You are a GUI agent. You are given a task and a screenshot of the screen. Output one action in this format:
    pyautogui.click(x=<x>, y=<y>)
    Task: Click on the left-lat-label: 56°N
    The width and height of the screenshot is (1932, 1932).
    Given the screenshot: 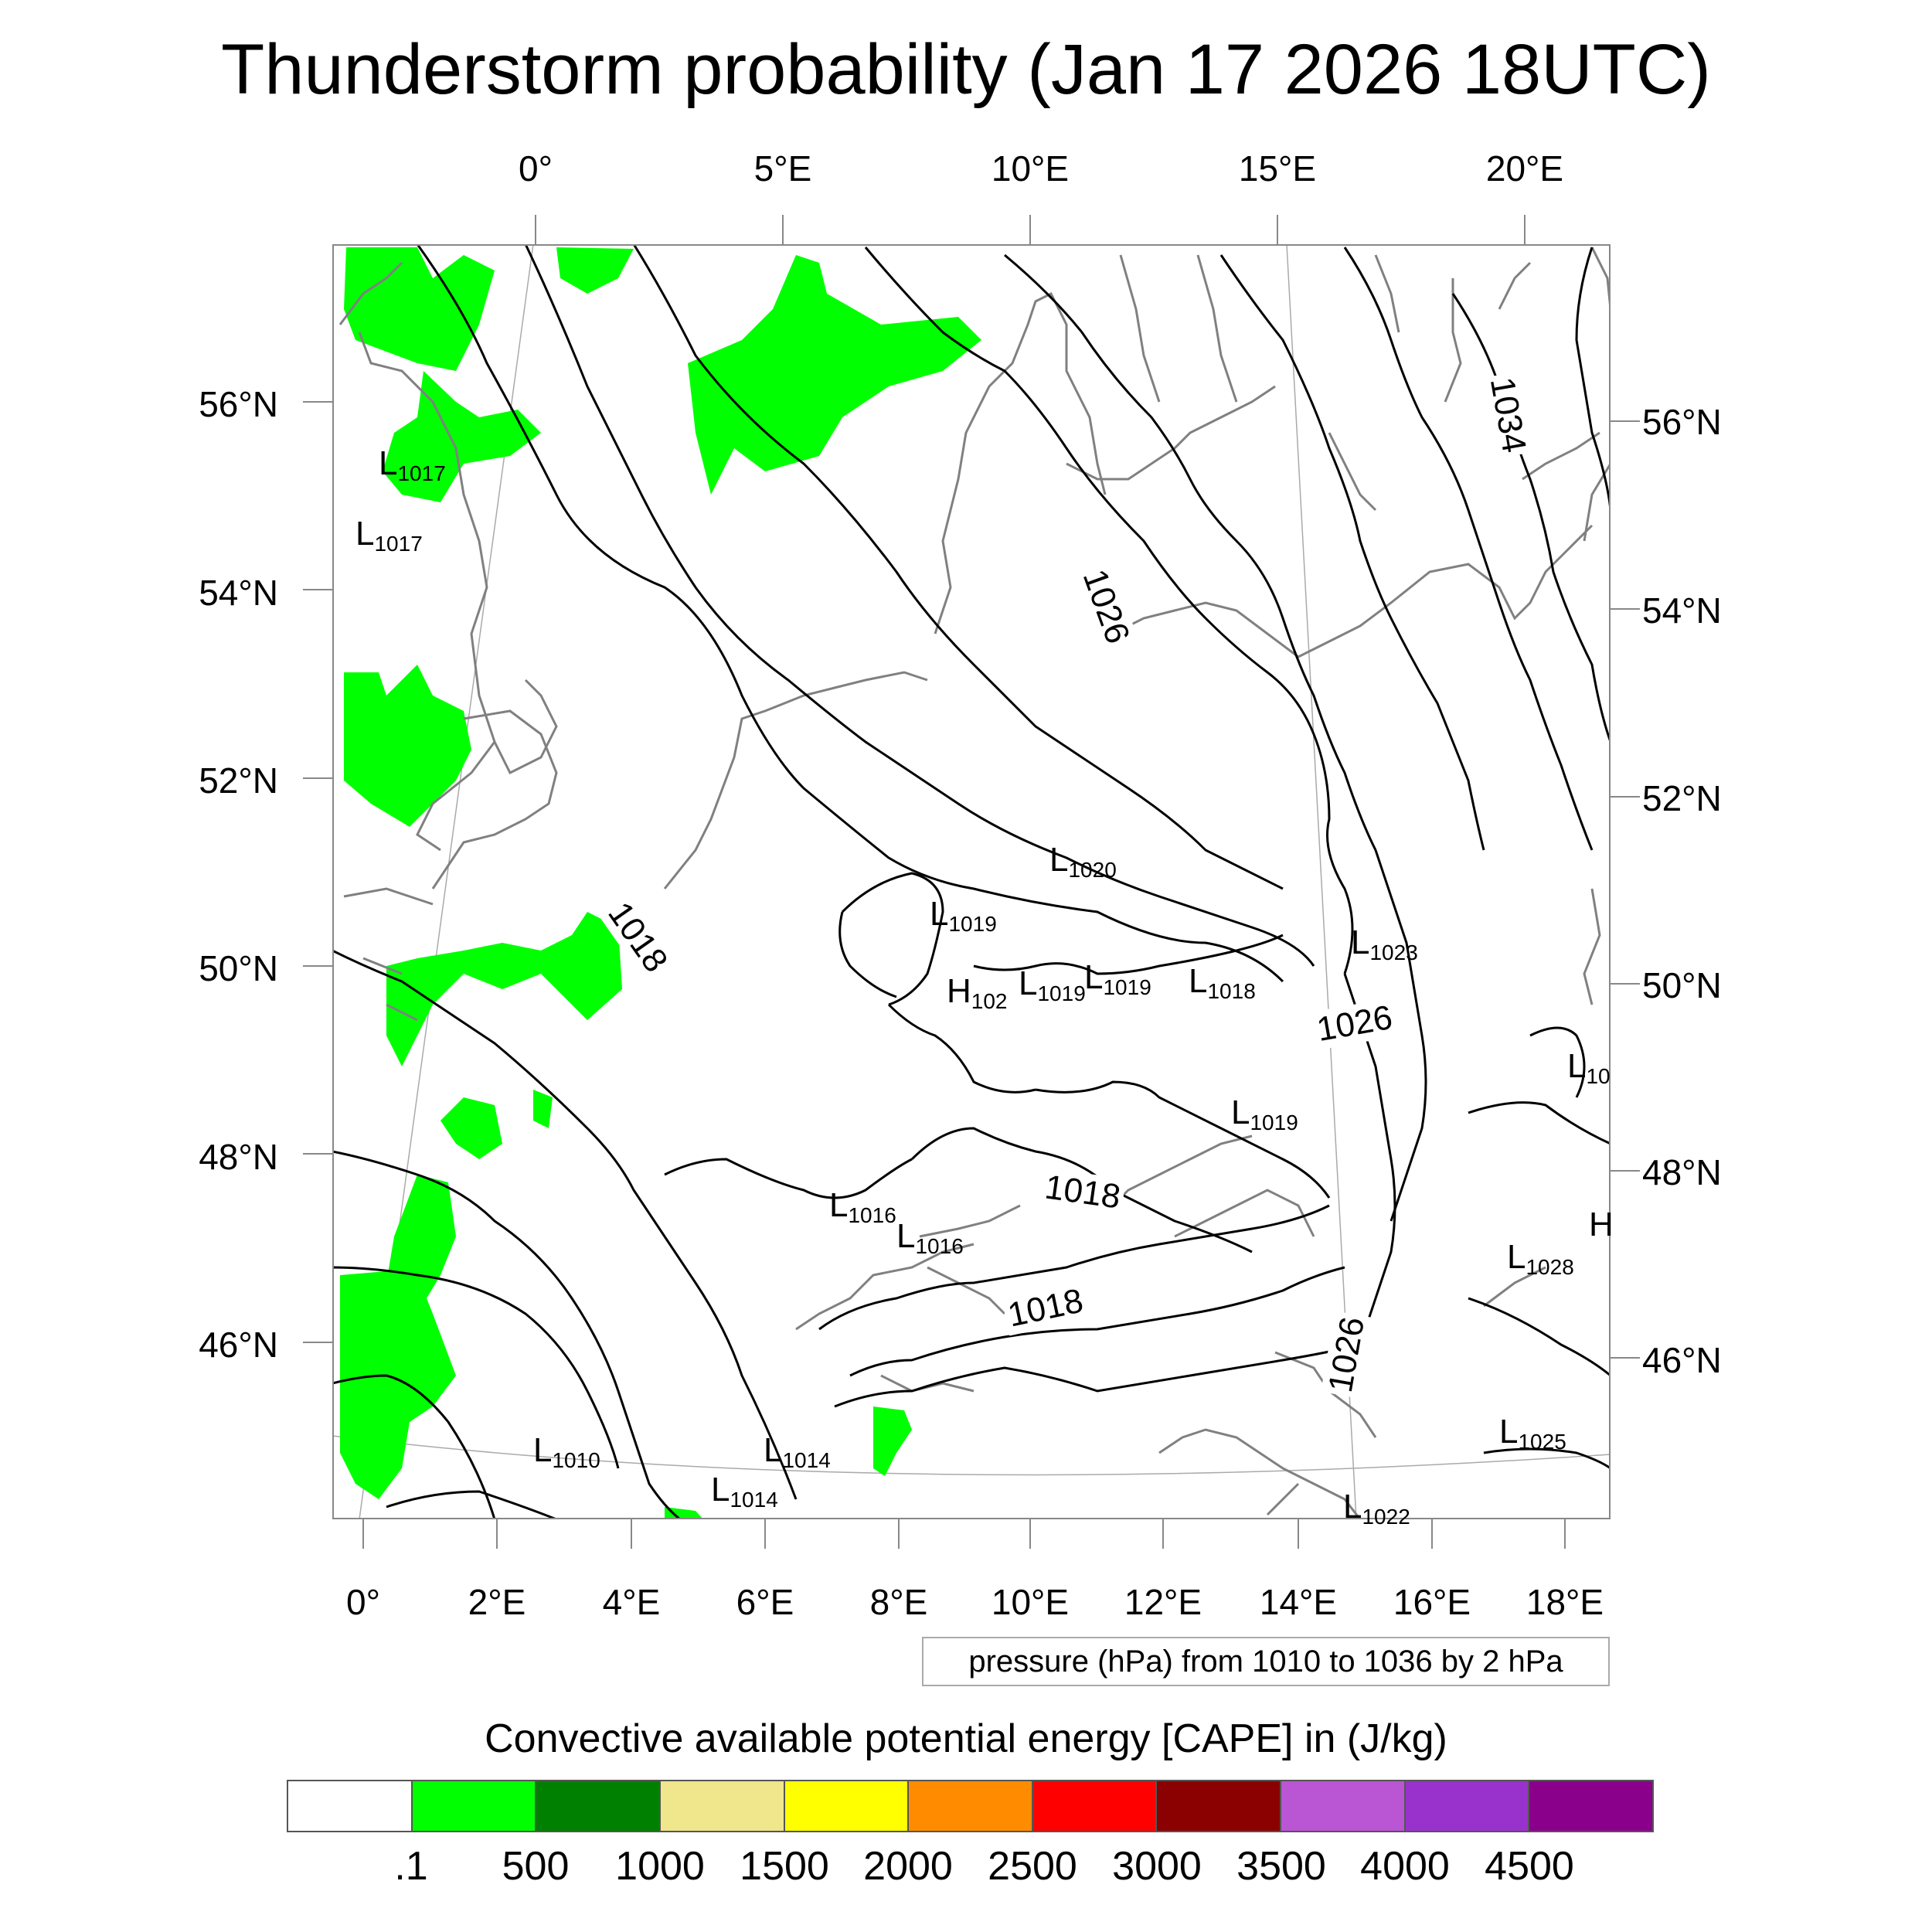 What is the action you would take?
    pyautogui.click(x=239, y=404)
    